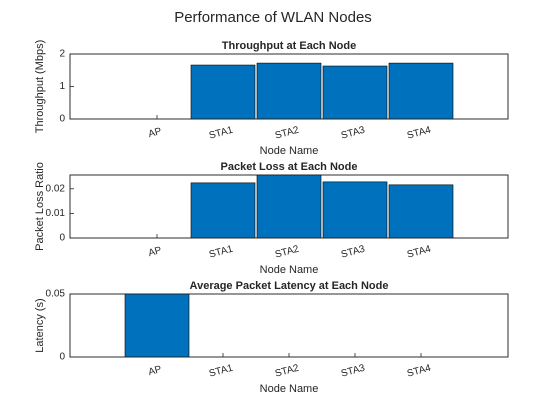  What do you see at coordinates (56, 188) in the screenshot?
I see `y-tick-label: 0.02` at bounding box center [56, 188].